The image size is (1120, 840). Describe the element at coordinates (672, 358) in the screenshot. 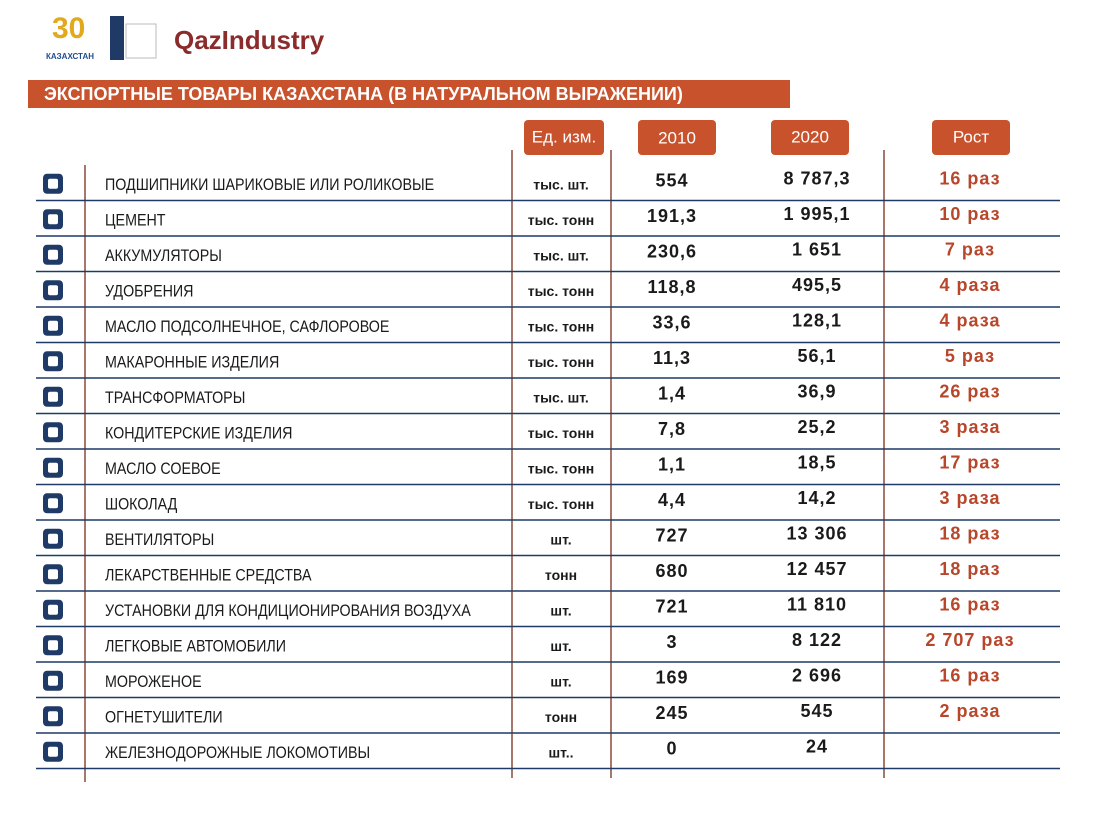

I see `value-2010: 11,3` at that location.